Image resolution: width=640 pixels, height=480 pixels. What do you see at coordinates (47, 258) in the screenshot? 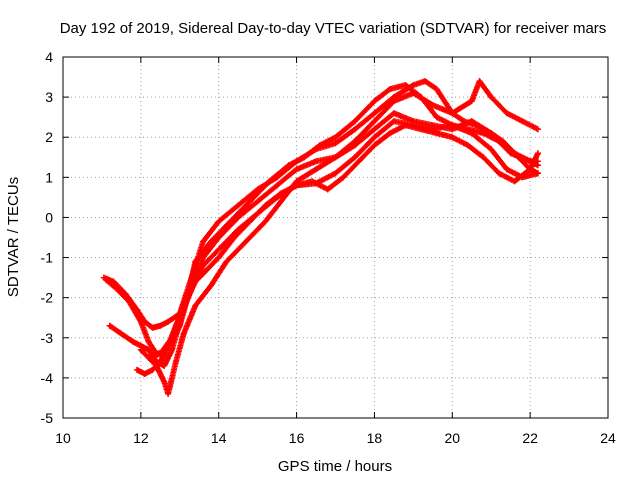
I see `y-tick-label: -1` at bounding box center [47, 258].